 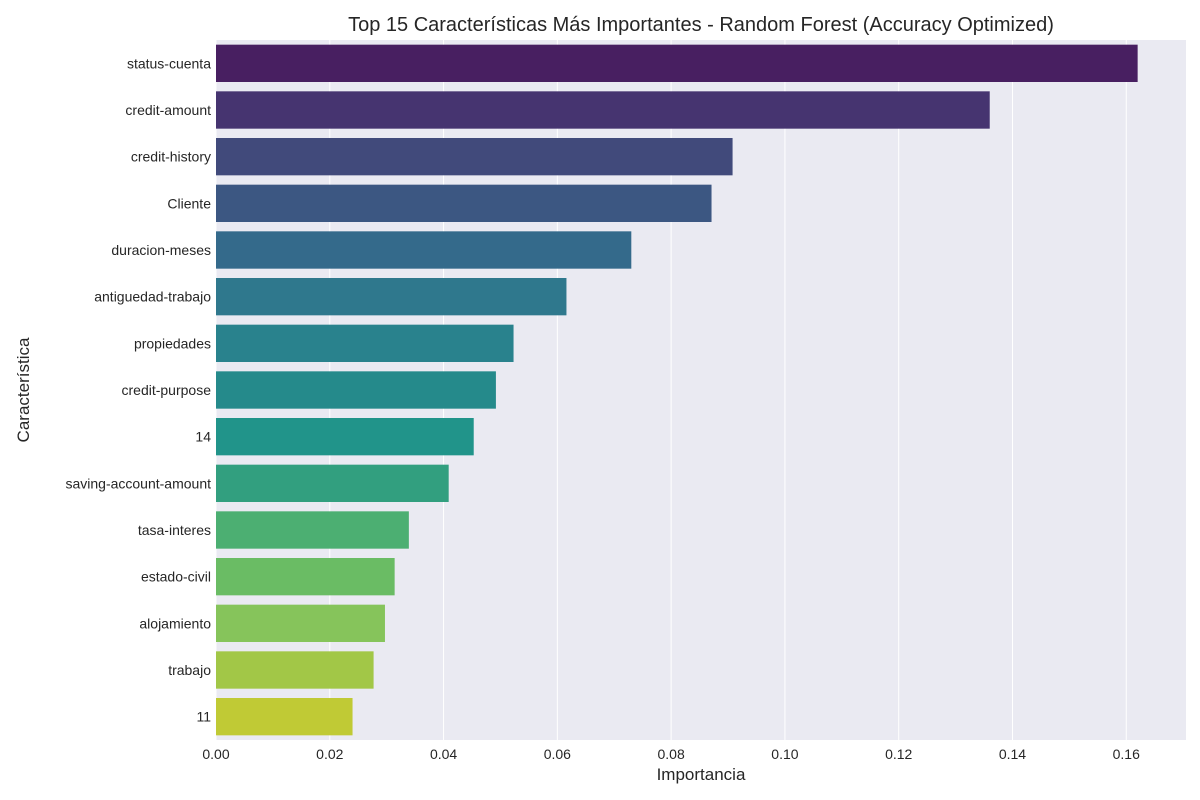 What do you see at coordinates (189, 670) in the screenshot?
I see `y-tick-label: trabajo` at bounding box center [189, 670].